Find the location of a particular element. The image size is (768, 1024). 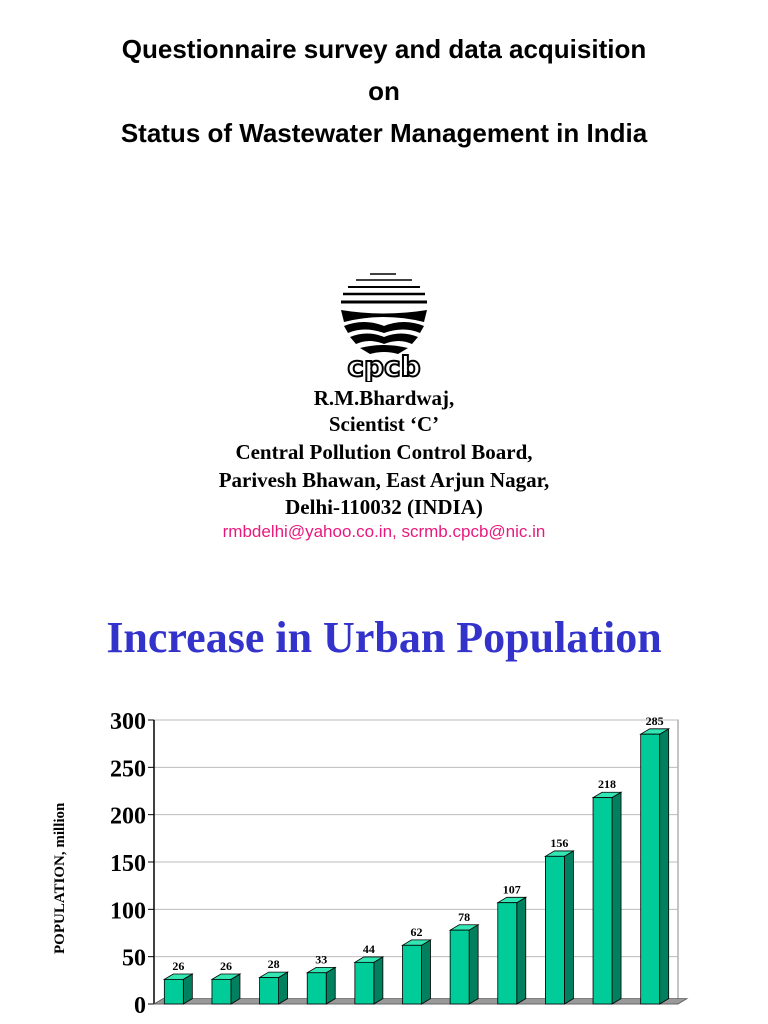

y-tick-label: 0 is located at coordinates (140, 1006).